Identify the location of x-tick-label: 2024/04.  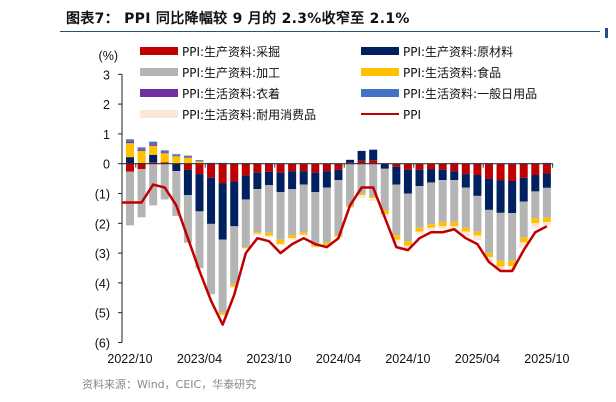
(338, 359).